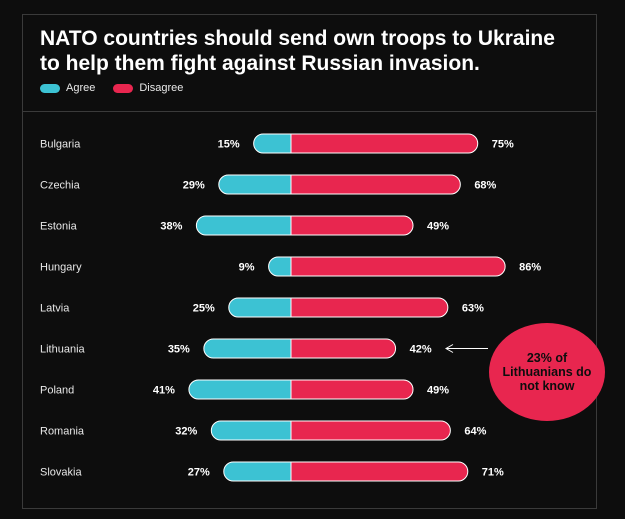 The width and height of the screenshot is (625, 519). I want to click on category-label-lithuania: Lithuania, so click(63, 350).